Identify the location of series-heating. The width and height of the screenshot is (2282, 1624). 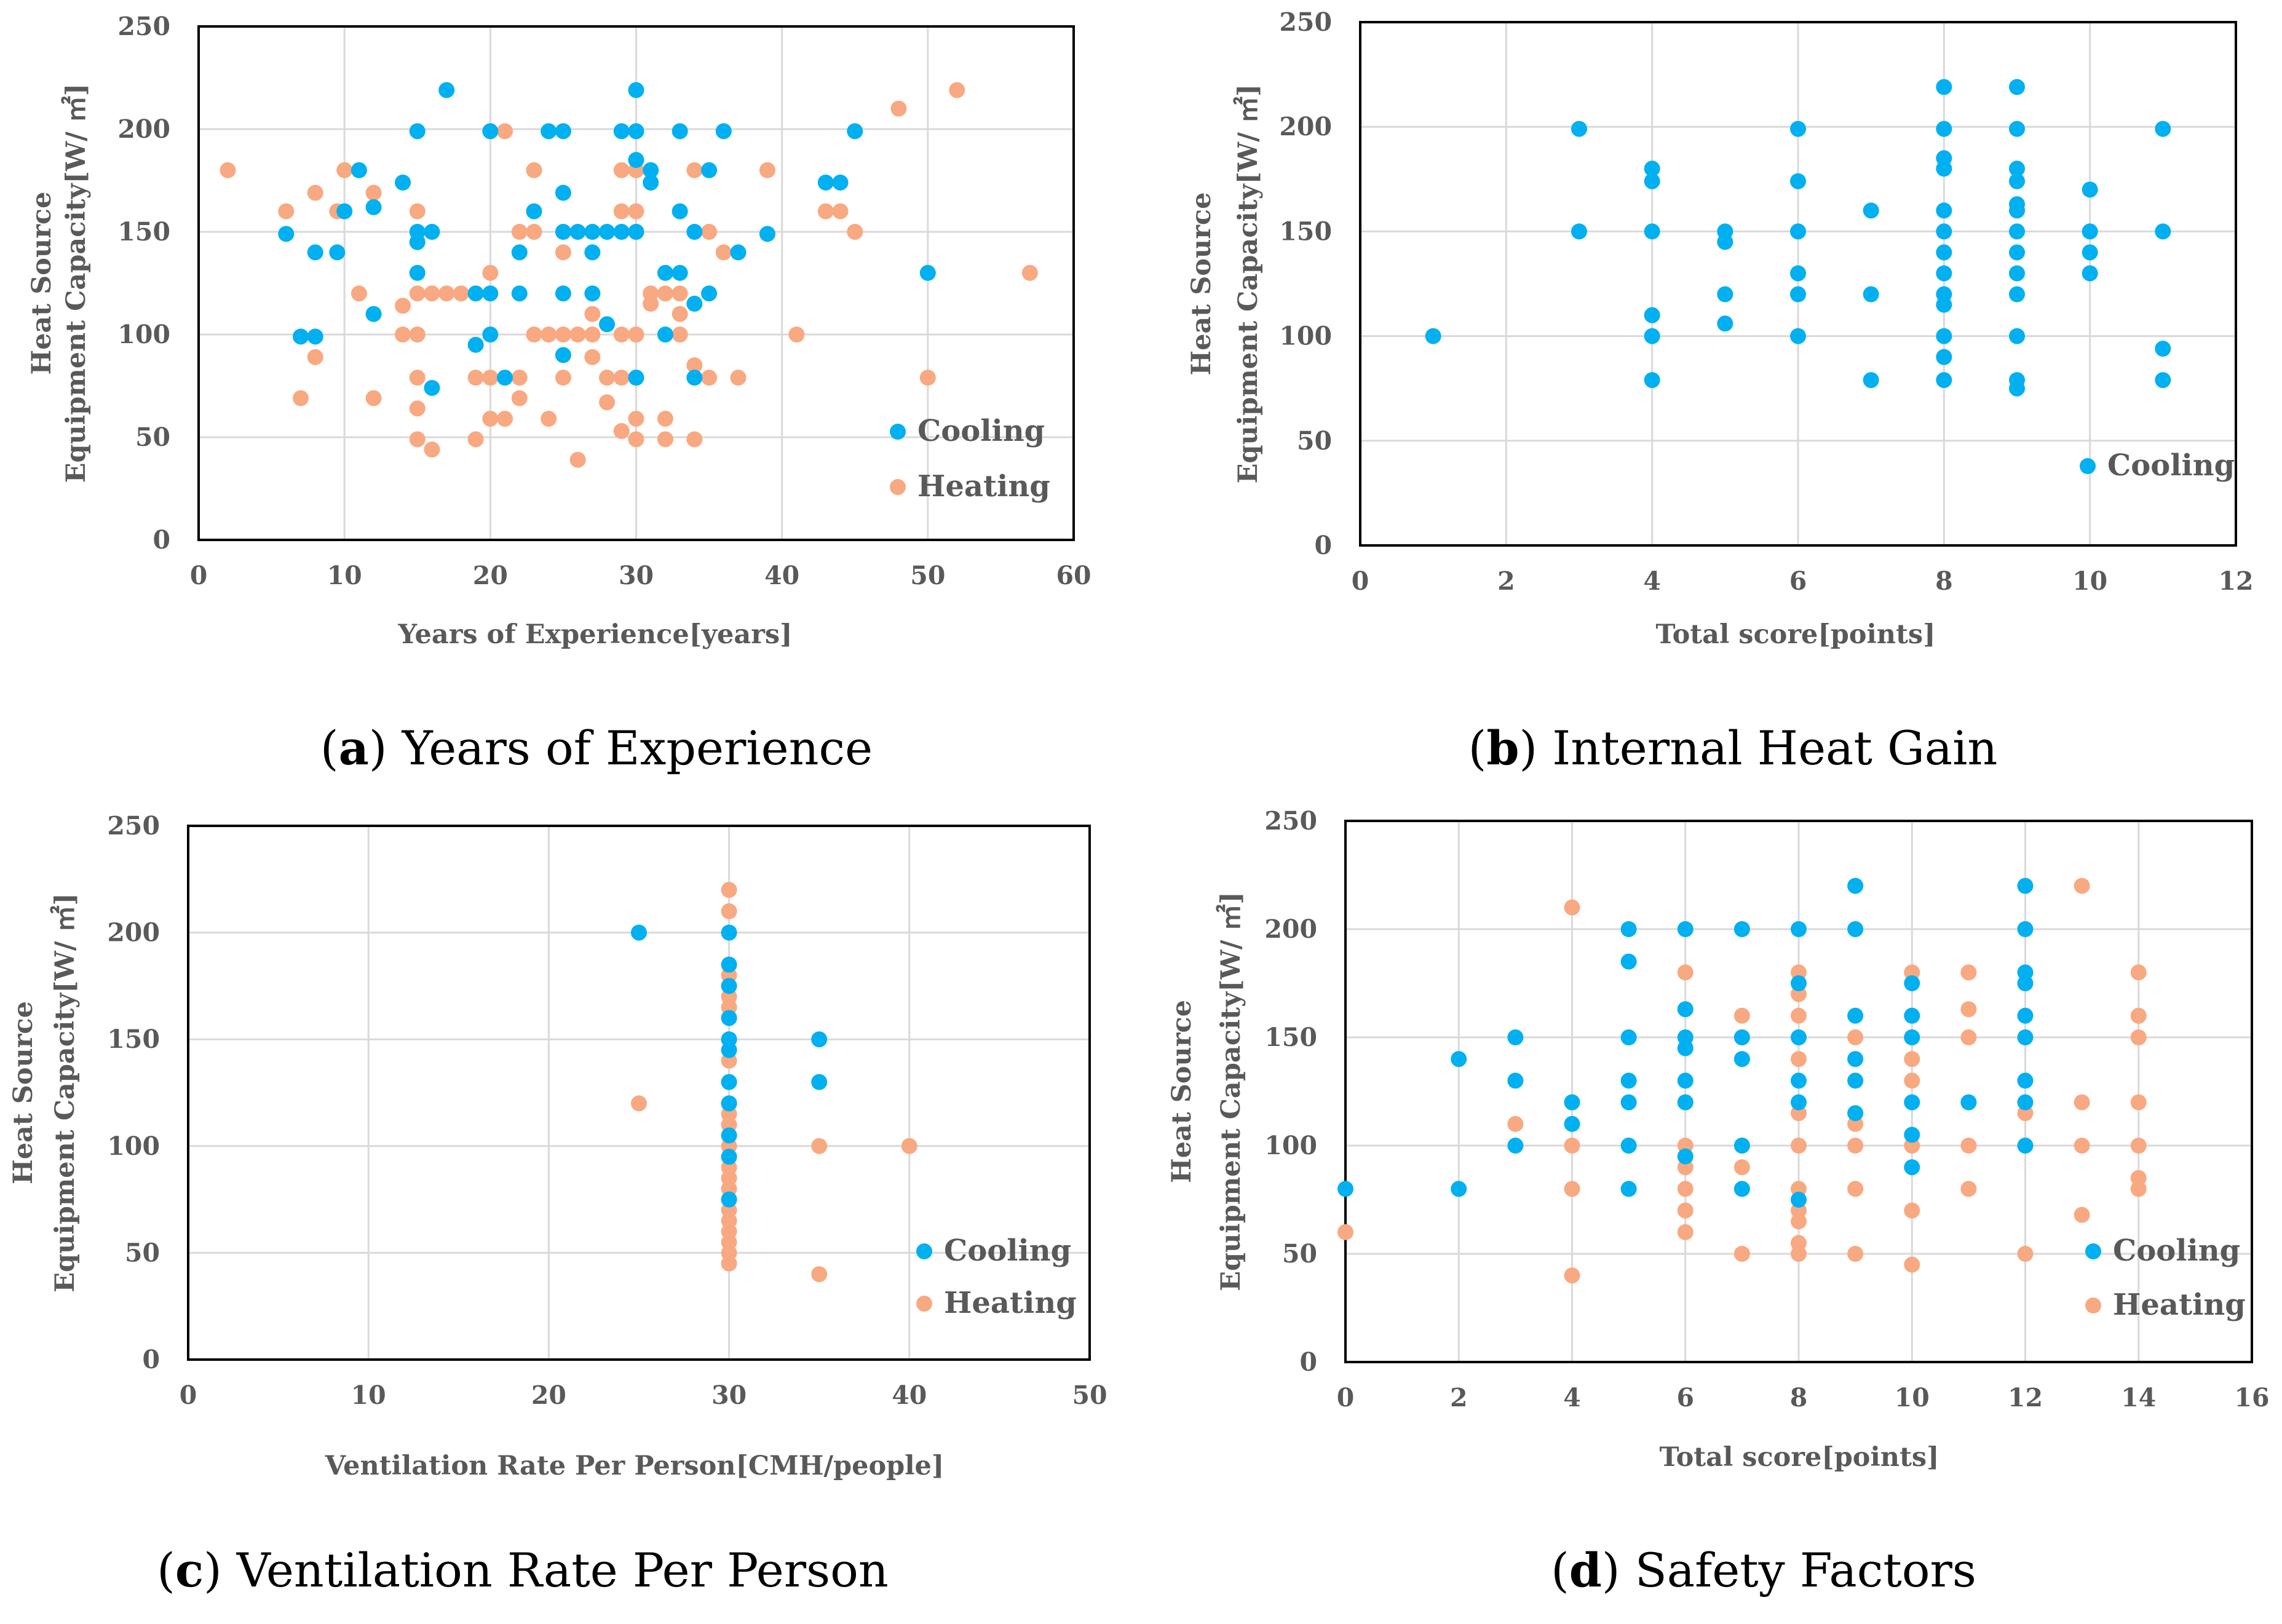
(774, 1082).